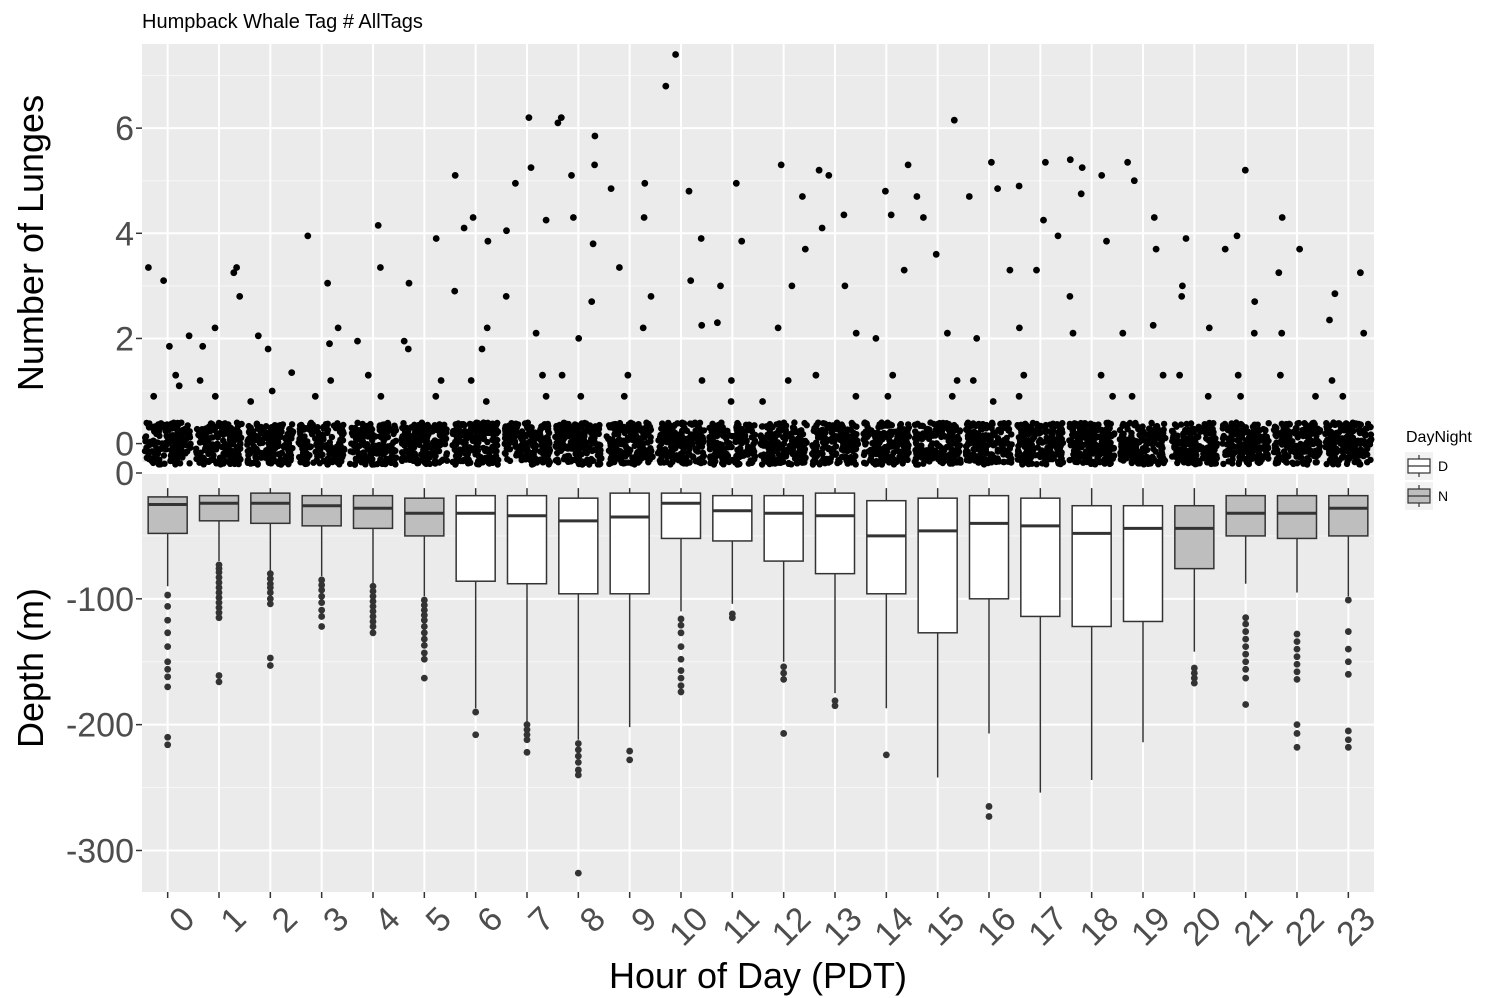 This screenshot has height=998, width=1488. What do you see at coordinates (1151, 927) in the screenshot?
I see `x-tick-label: 19` at bounding box center [1151, 927].